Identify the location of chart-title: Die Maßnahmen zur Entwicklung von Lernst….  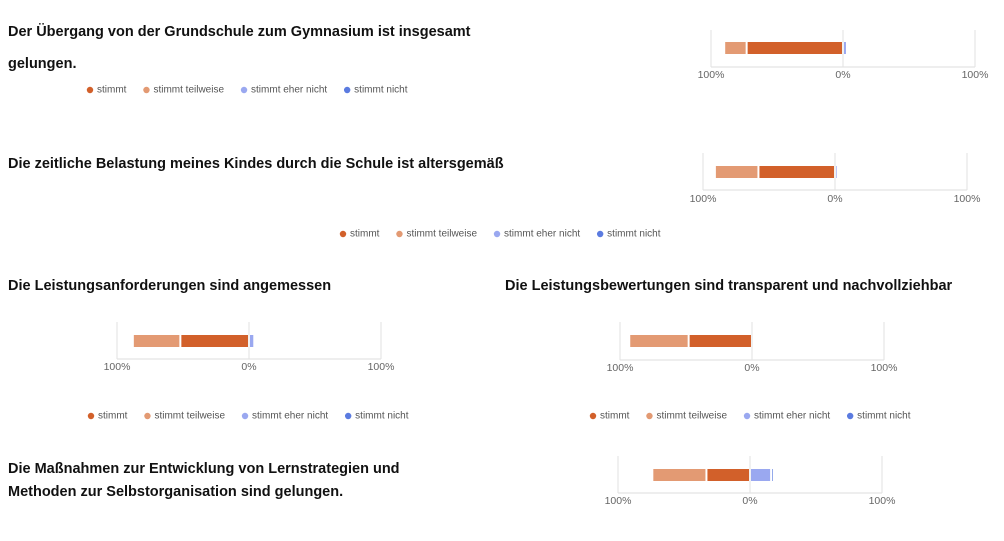
(204, 480).